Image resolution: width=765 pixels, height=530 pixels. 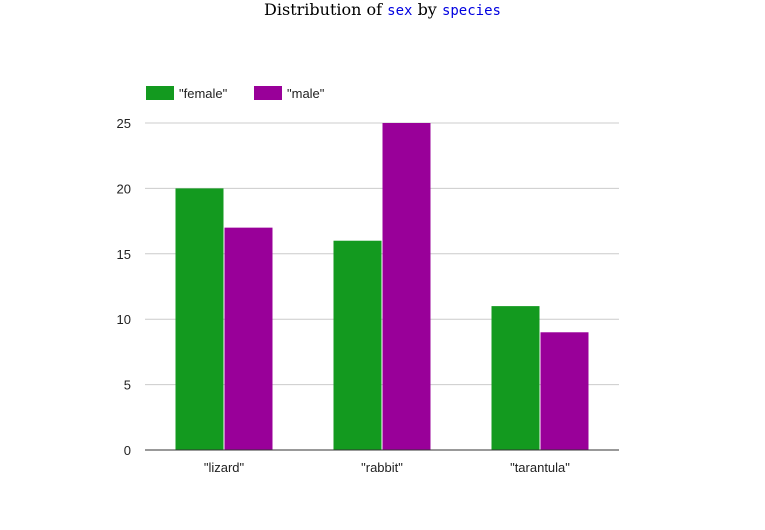 What do you see at coordinates (127, 385) in the screenshot?
I see `y-tick-label: 5` at bounding box center [127, 385].